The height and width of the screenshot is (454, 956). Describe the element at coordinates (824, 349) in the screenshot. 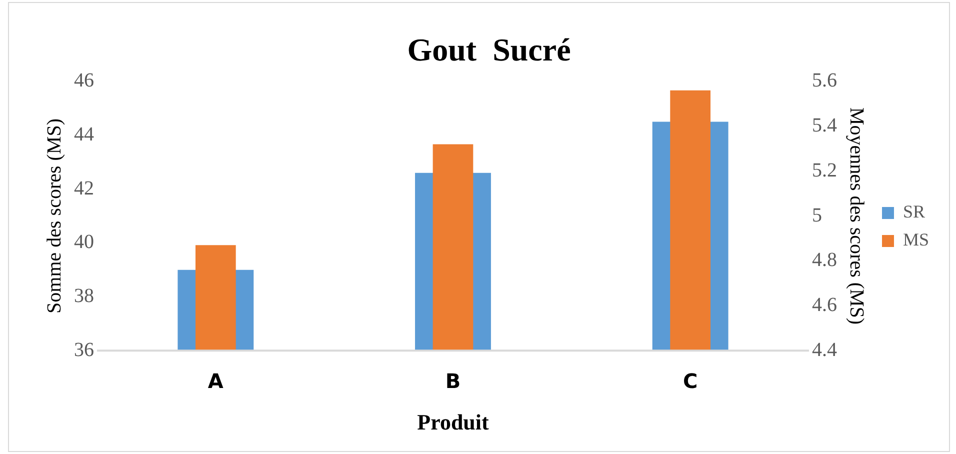

I see `y2-tick-label: 4.4` at that location.